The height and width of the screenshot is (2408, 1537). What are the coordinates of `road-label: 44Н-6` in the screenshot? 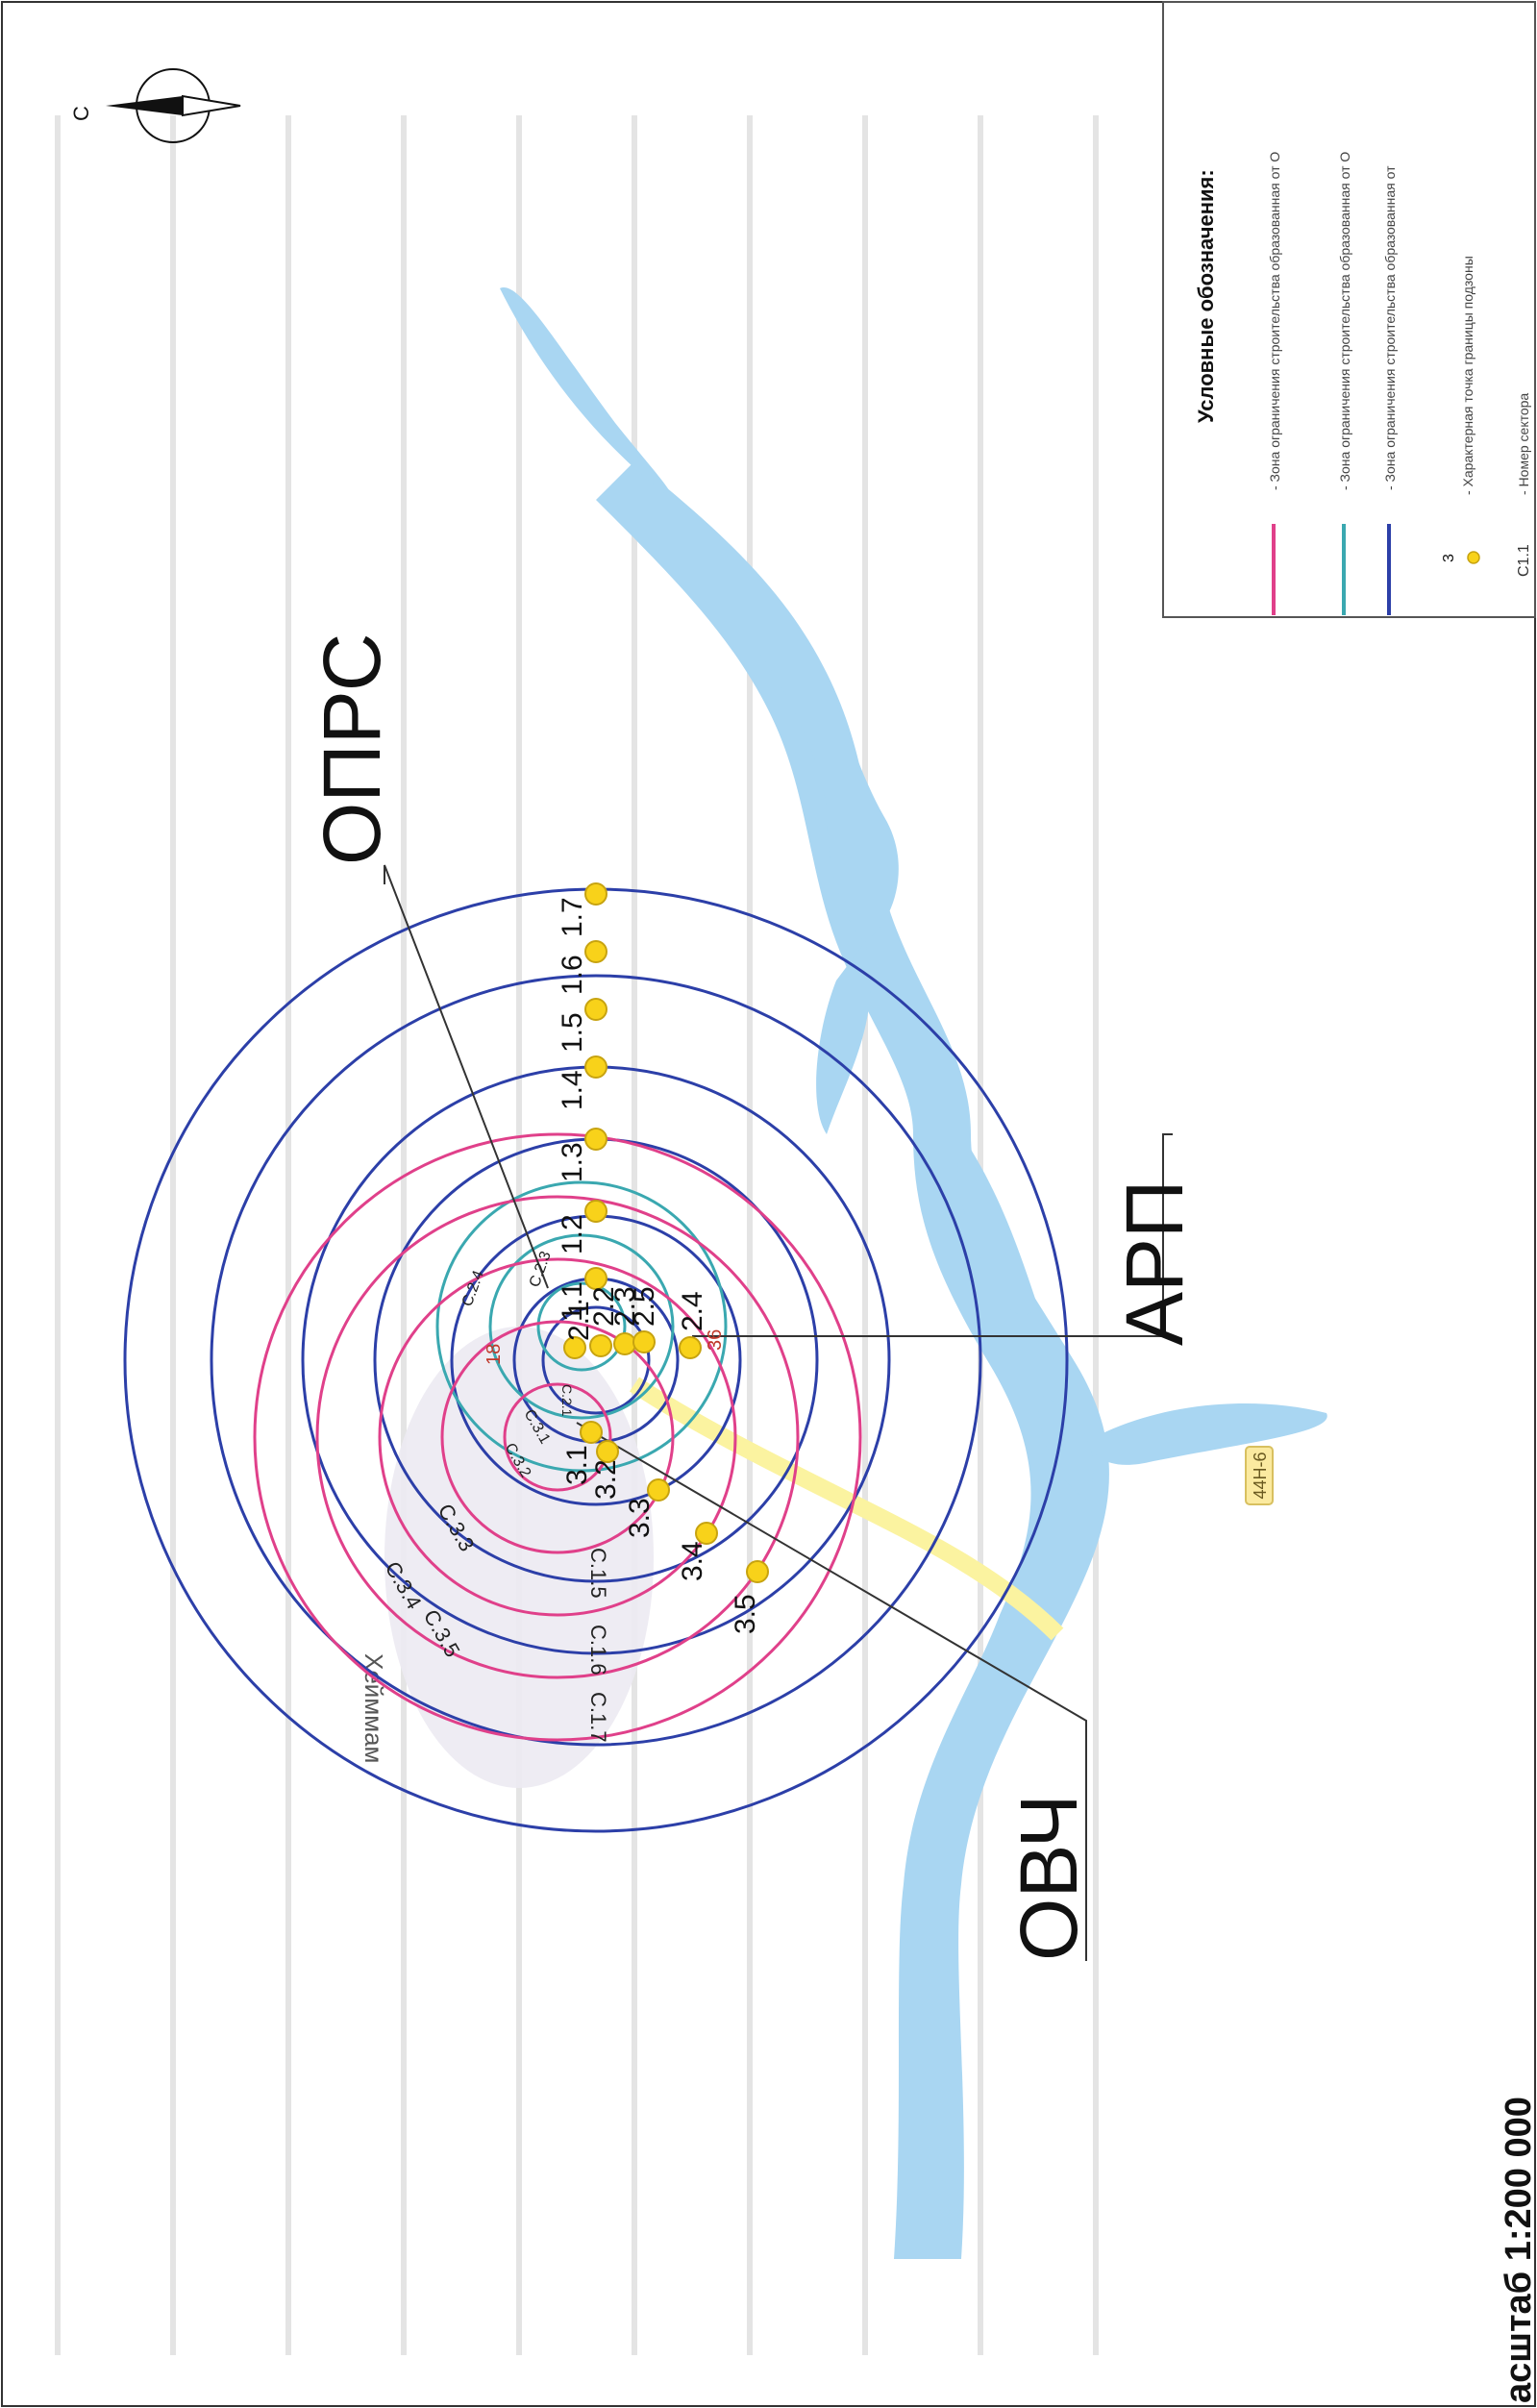 It's located at (1260, 1475).